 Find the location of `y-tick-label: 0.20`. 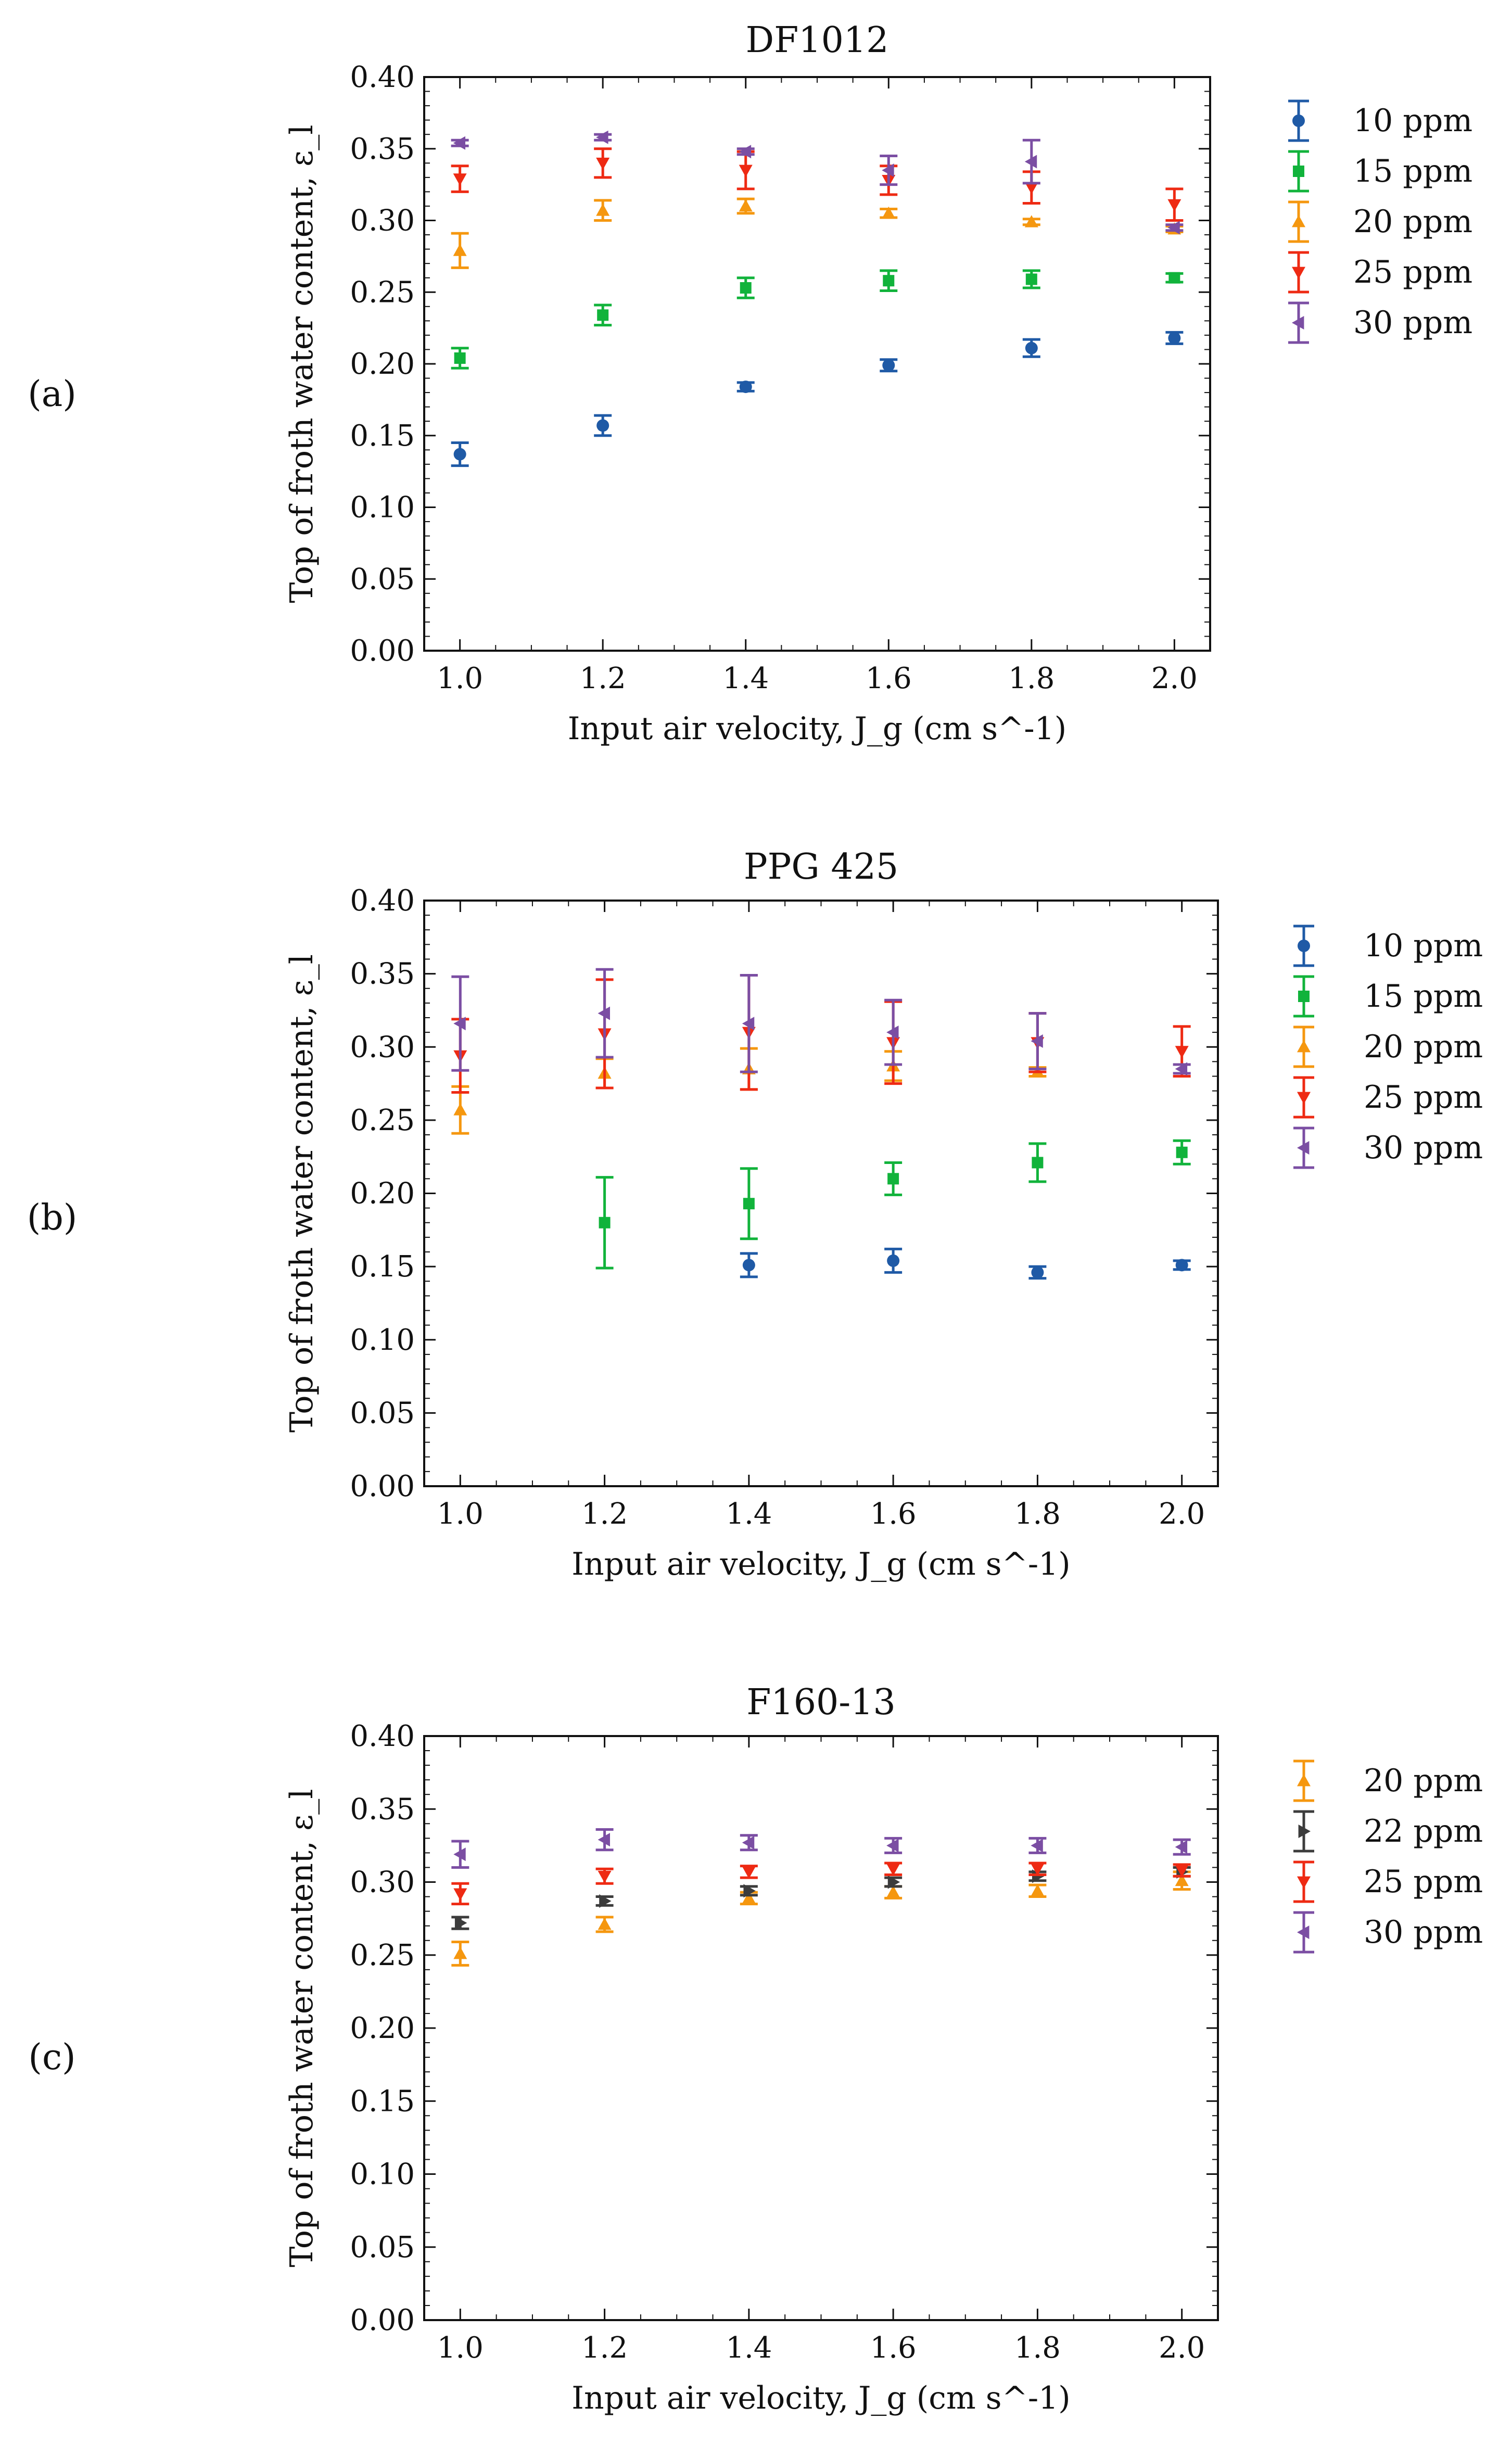

y-tick-label: 0.20 is located at coordinates (382, 2028).